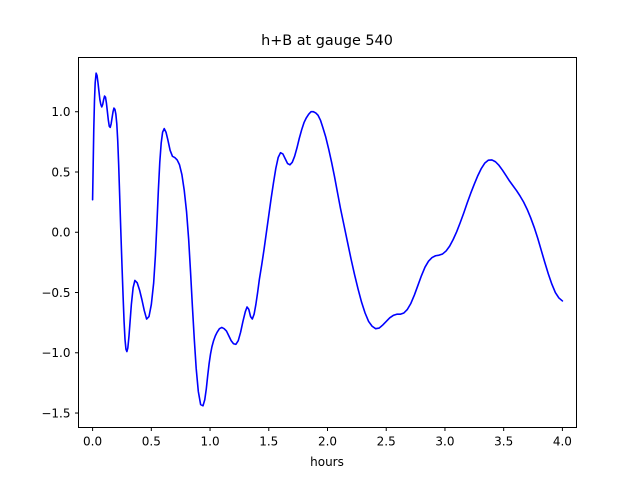 Image resolution: width=640 pixels, height=480 pixels. Describe the element at coordinates (210, 442) in the screenshot. I see `x-tick-label: 1.0` at that location.